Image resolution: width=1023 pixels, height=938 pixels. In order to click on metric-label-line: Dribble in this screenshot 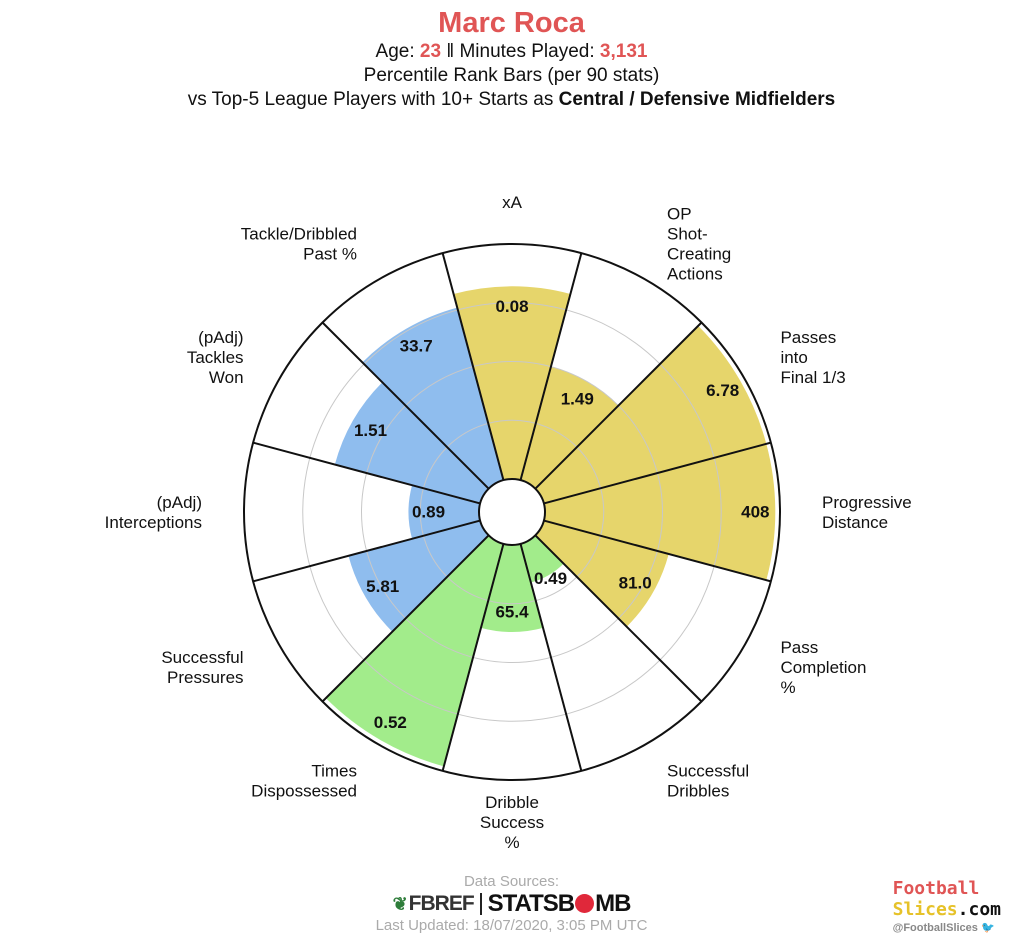, I will do `click(512, 802)`.